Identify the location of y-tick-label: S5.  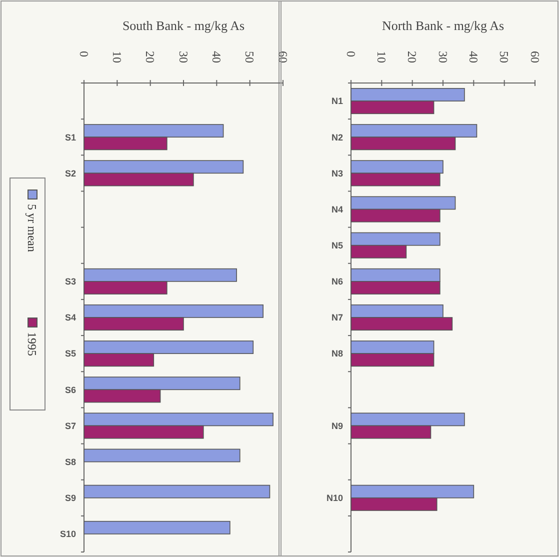
(70, 353).